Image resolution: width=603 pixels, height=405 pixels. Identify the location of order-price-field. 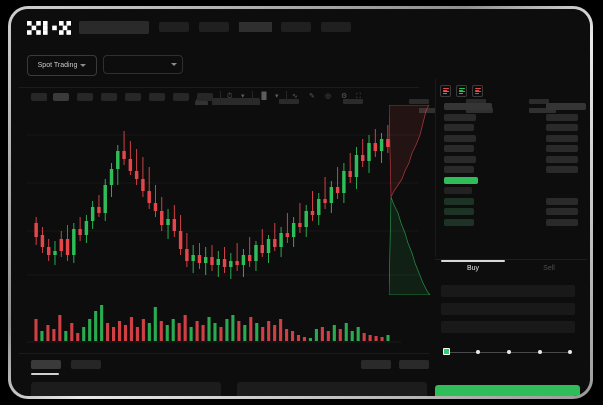
(508, 291).